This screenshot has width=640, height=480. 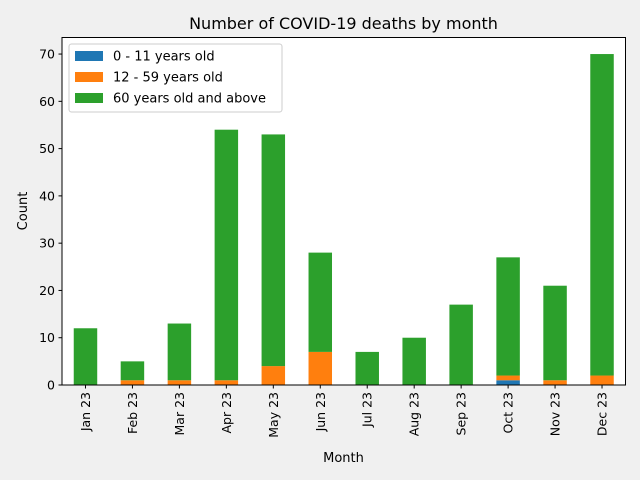 What do you see at coordinates (343, 458) in the screenshot?
I see `x-axis-label: Month` at bounding box center [343, 458].